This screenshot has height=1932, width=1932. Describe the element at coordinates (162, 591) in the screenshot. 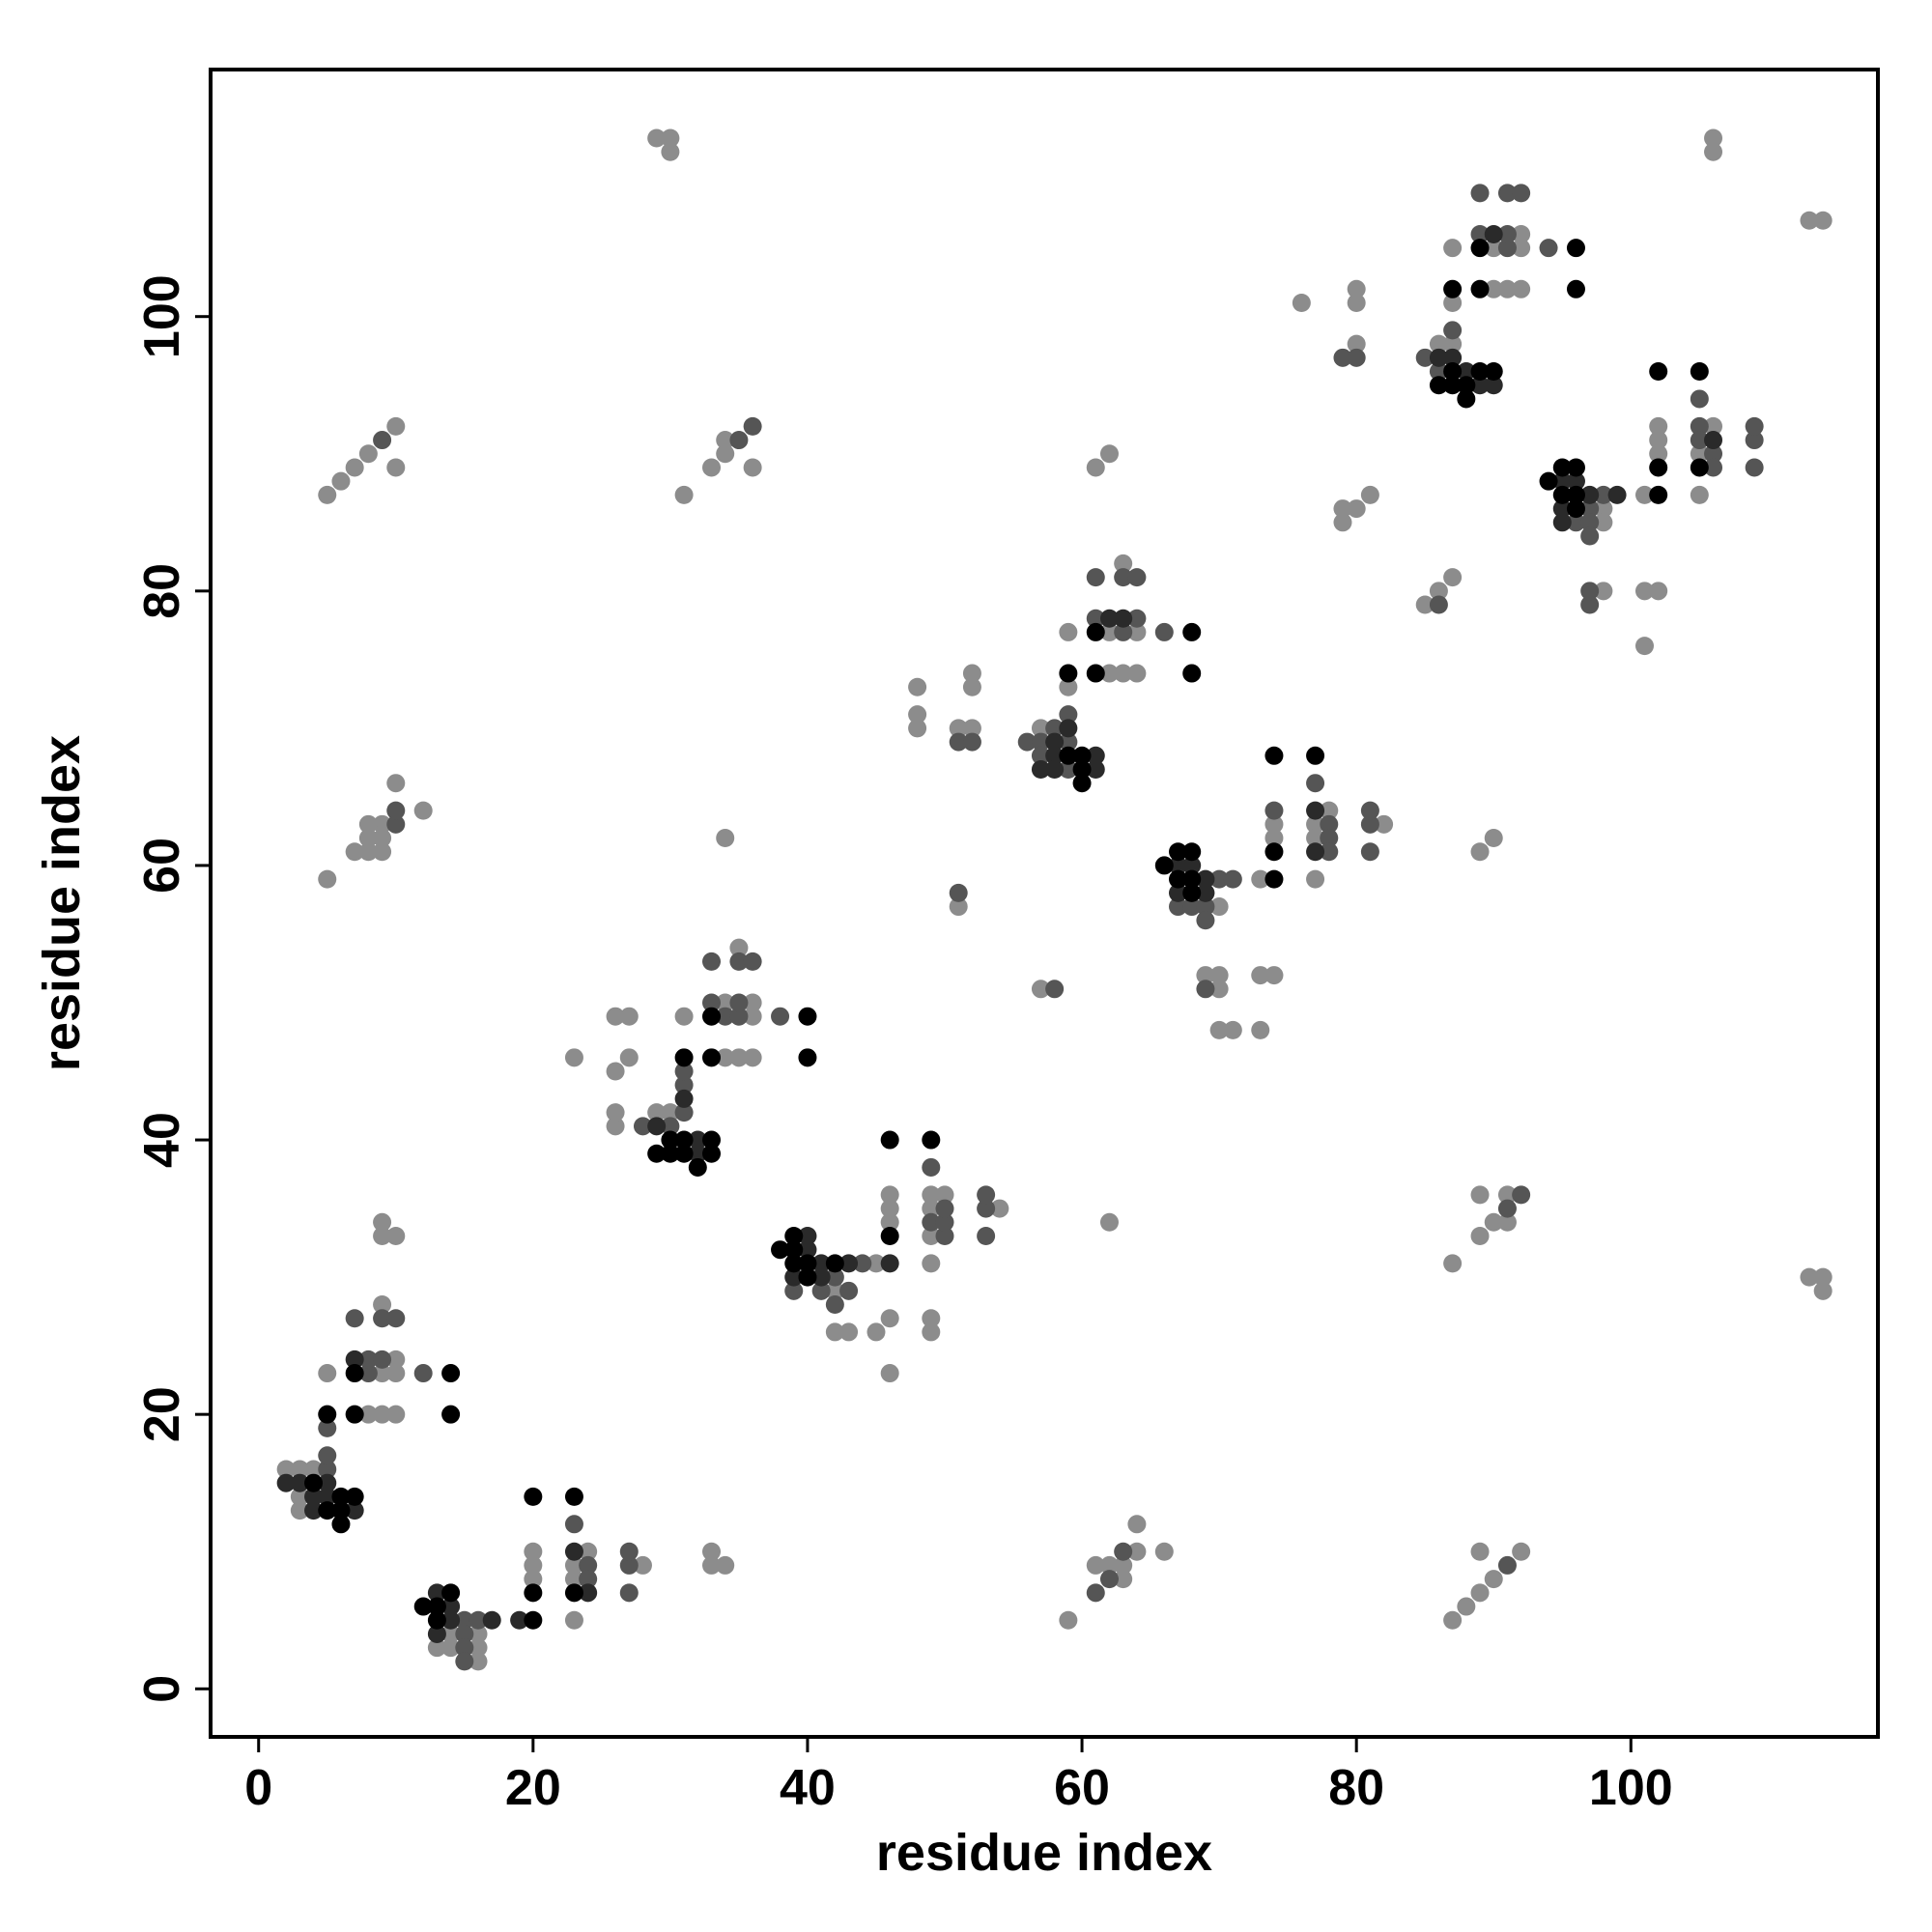

I see `y-tick-label: 80` at that location.